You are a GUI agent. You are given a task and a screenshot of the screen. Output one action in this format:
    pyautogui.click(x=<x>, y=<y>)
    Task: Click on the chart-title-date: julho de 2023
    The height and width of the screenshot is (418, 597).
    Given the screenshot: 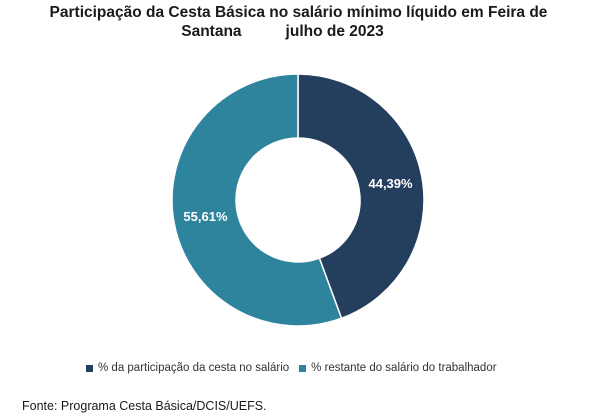 What is the action you would take?
    pyautogui.click(x=334, y=31)
    